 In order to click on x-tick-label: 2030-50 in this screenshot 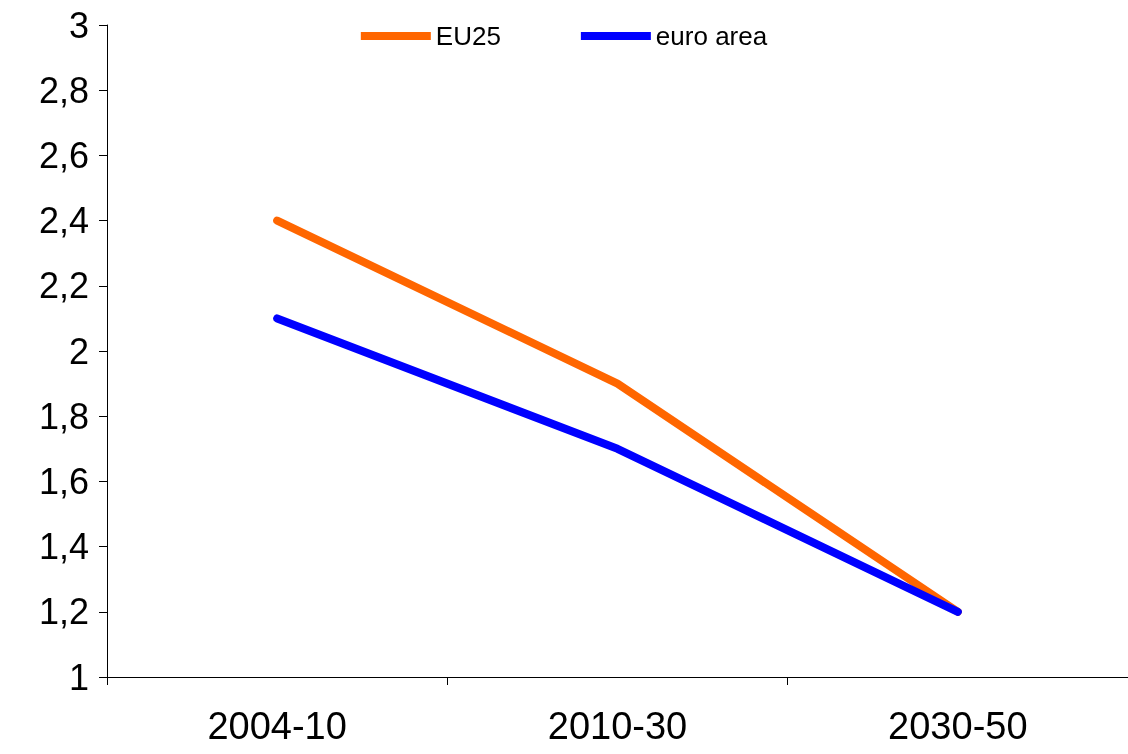, I will do `click(958, 726)`.